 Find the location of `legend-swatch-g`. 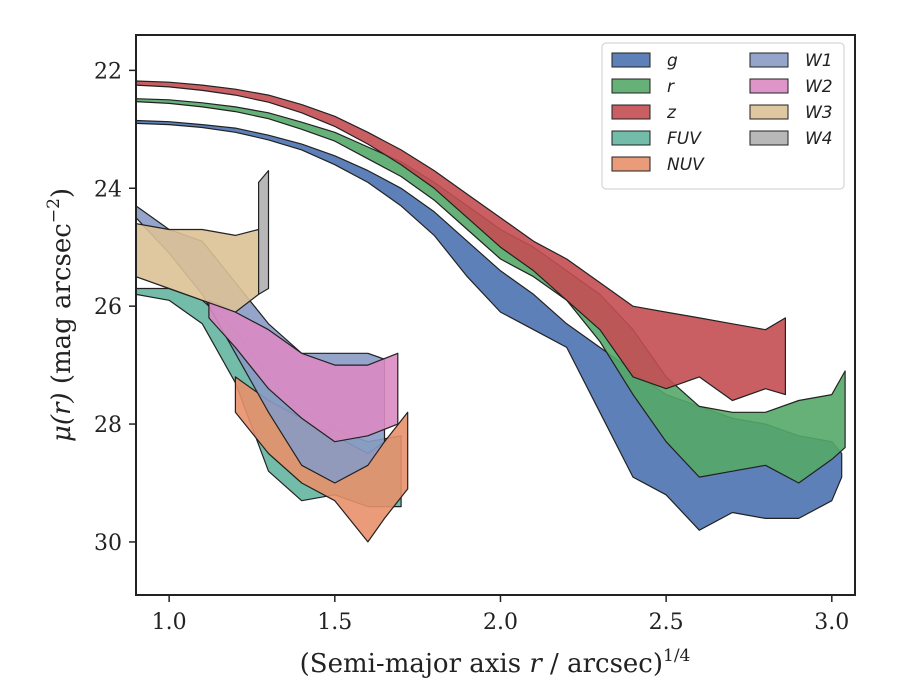

legend-swatch-g is located at coordinates (631, 60).